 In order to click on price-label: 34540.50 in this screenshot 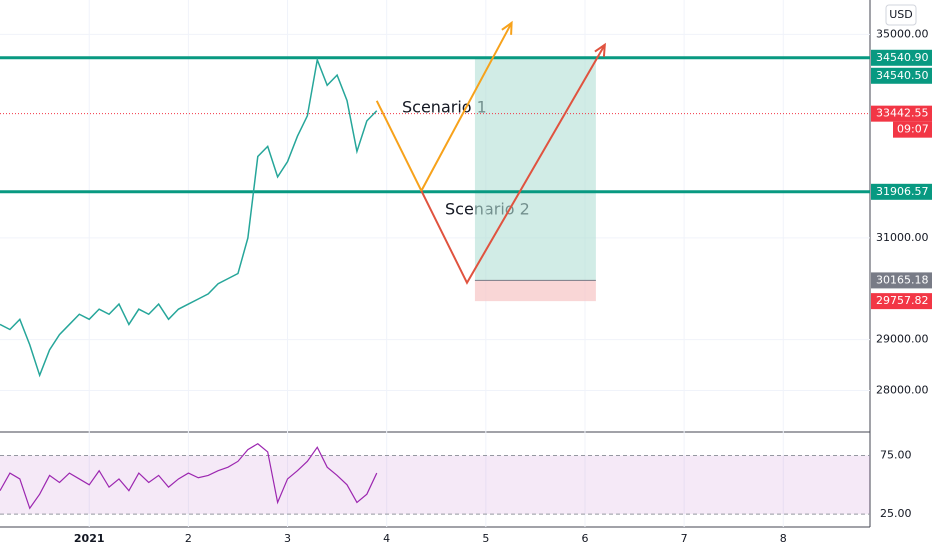, I will do `click(902, 75)`.